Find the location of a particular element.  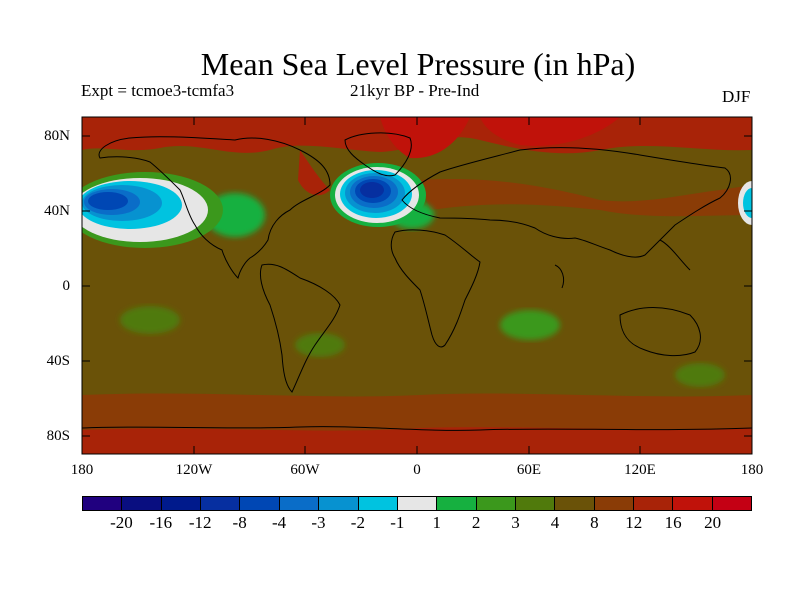

colorbar-label: -4 is located at coordinates (279, 522).